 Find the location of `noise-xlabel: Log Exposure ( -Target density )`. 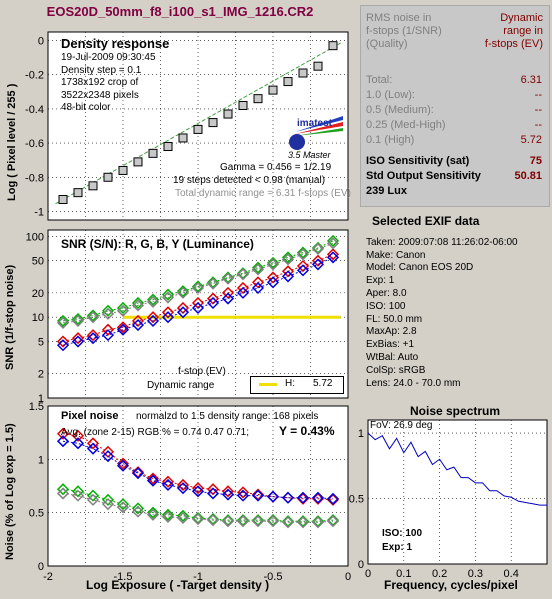

noise-xlabel: Log Exposure ( -Target density ) is located at coordinates (178, 585).